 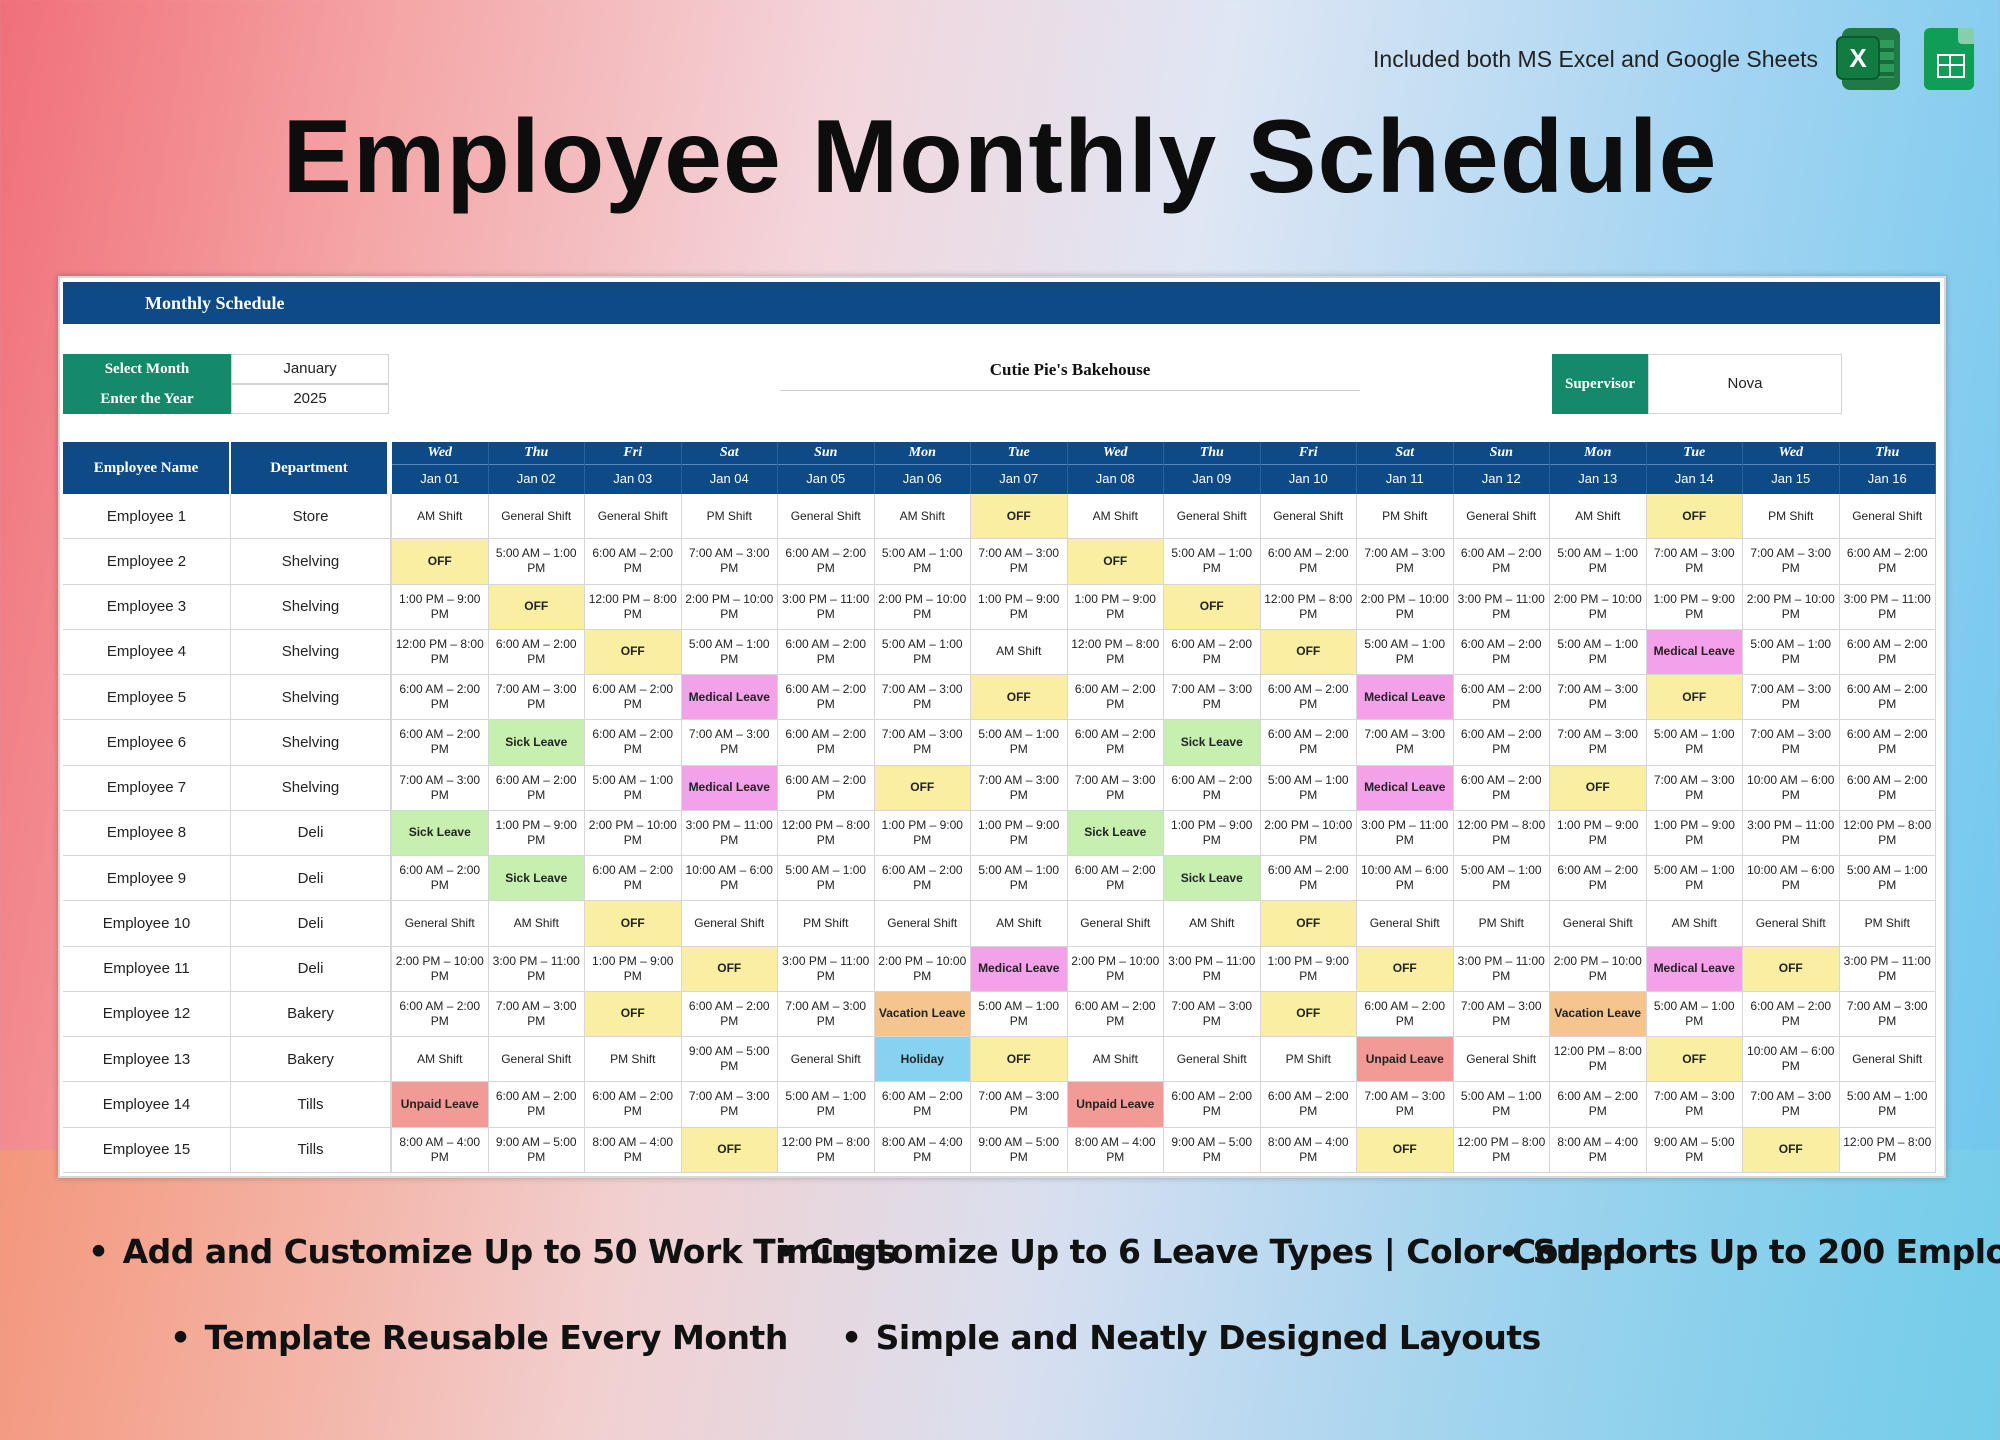 What do you see at coordinates (147, 1150) in the screenshot?
I see `employee-name-cell: Employee 15` at bounding box center [147, 1150].